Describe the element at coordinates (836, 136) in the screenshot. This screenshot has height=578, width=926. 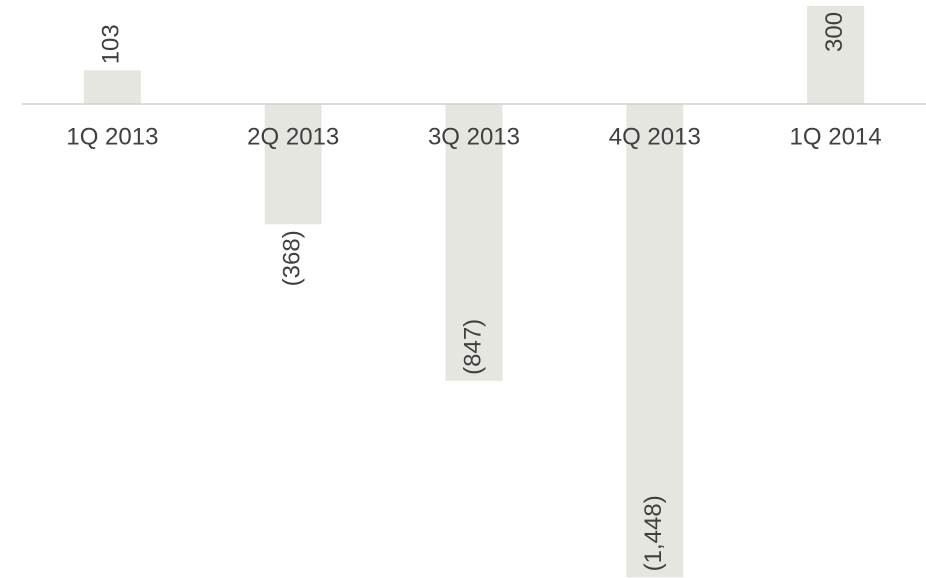
I see `x-tick-label: 1Q 2014` at that location.